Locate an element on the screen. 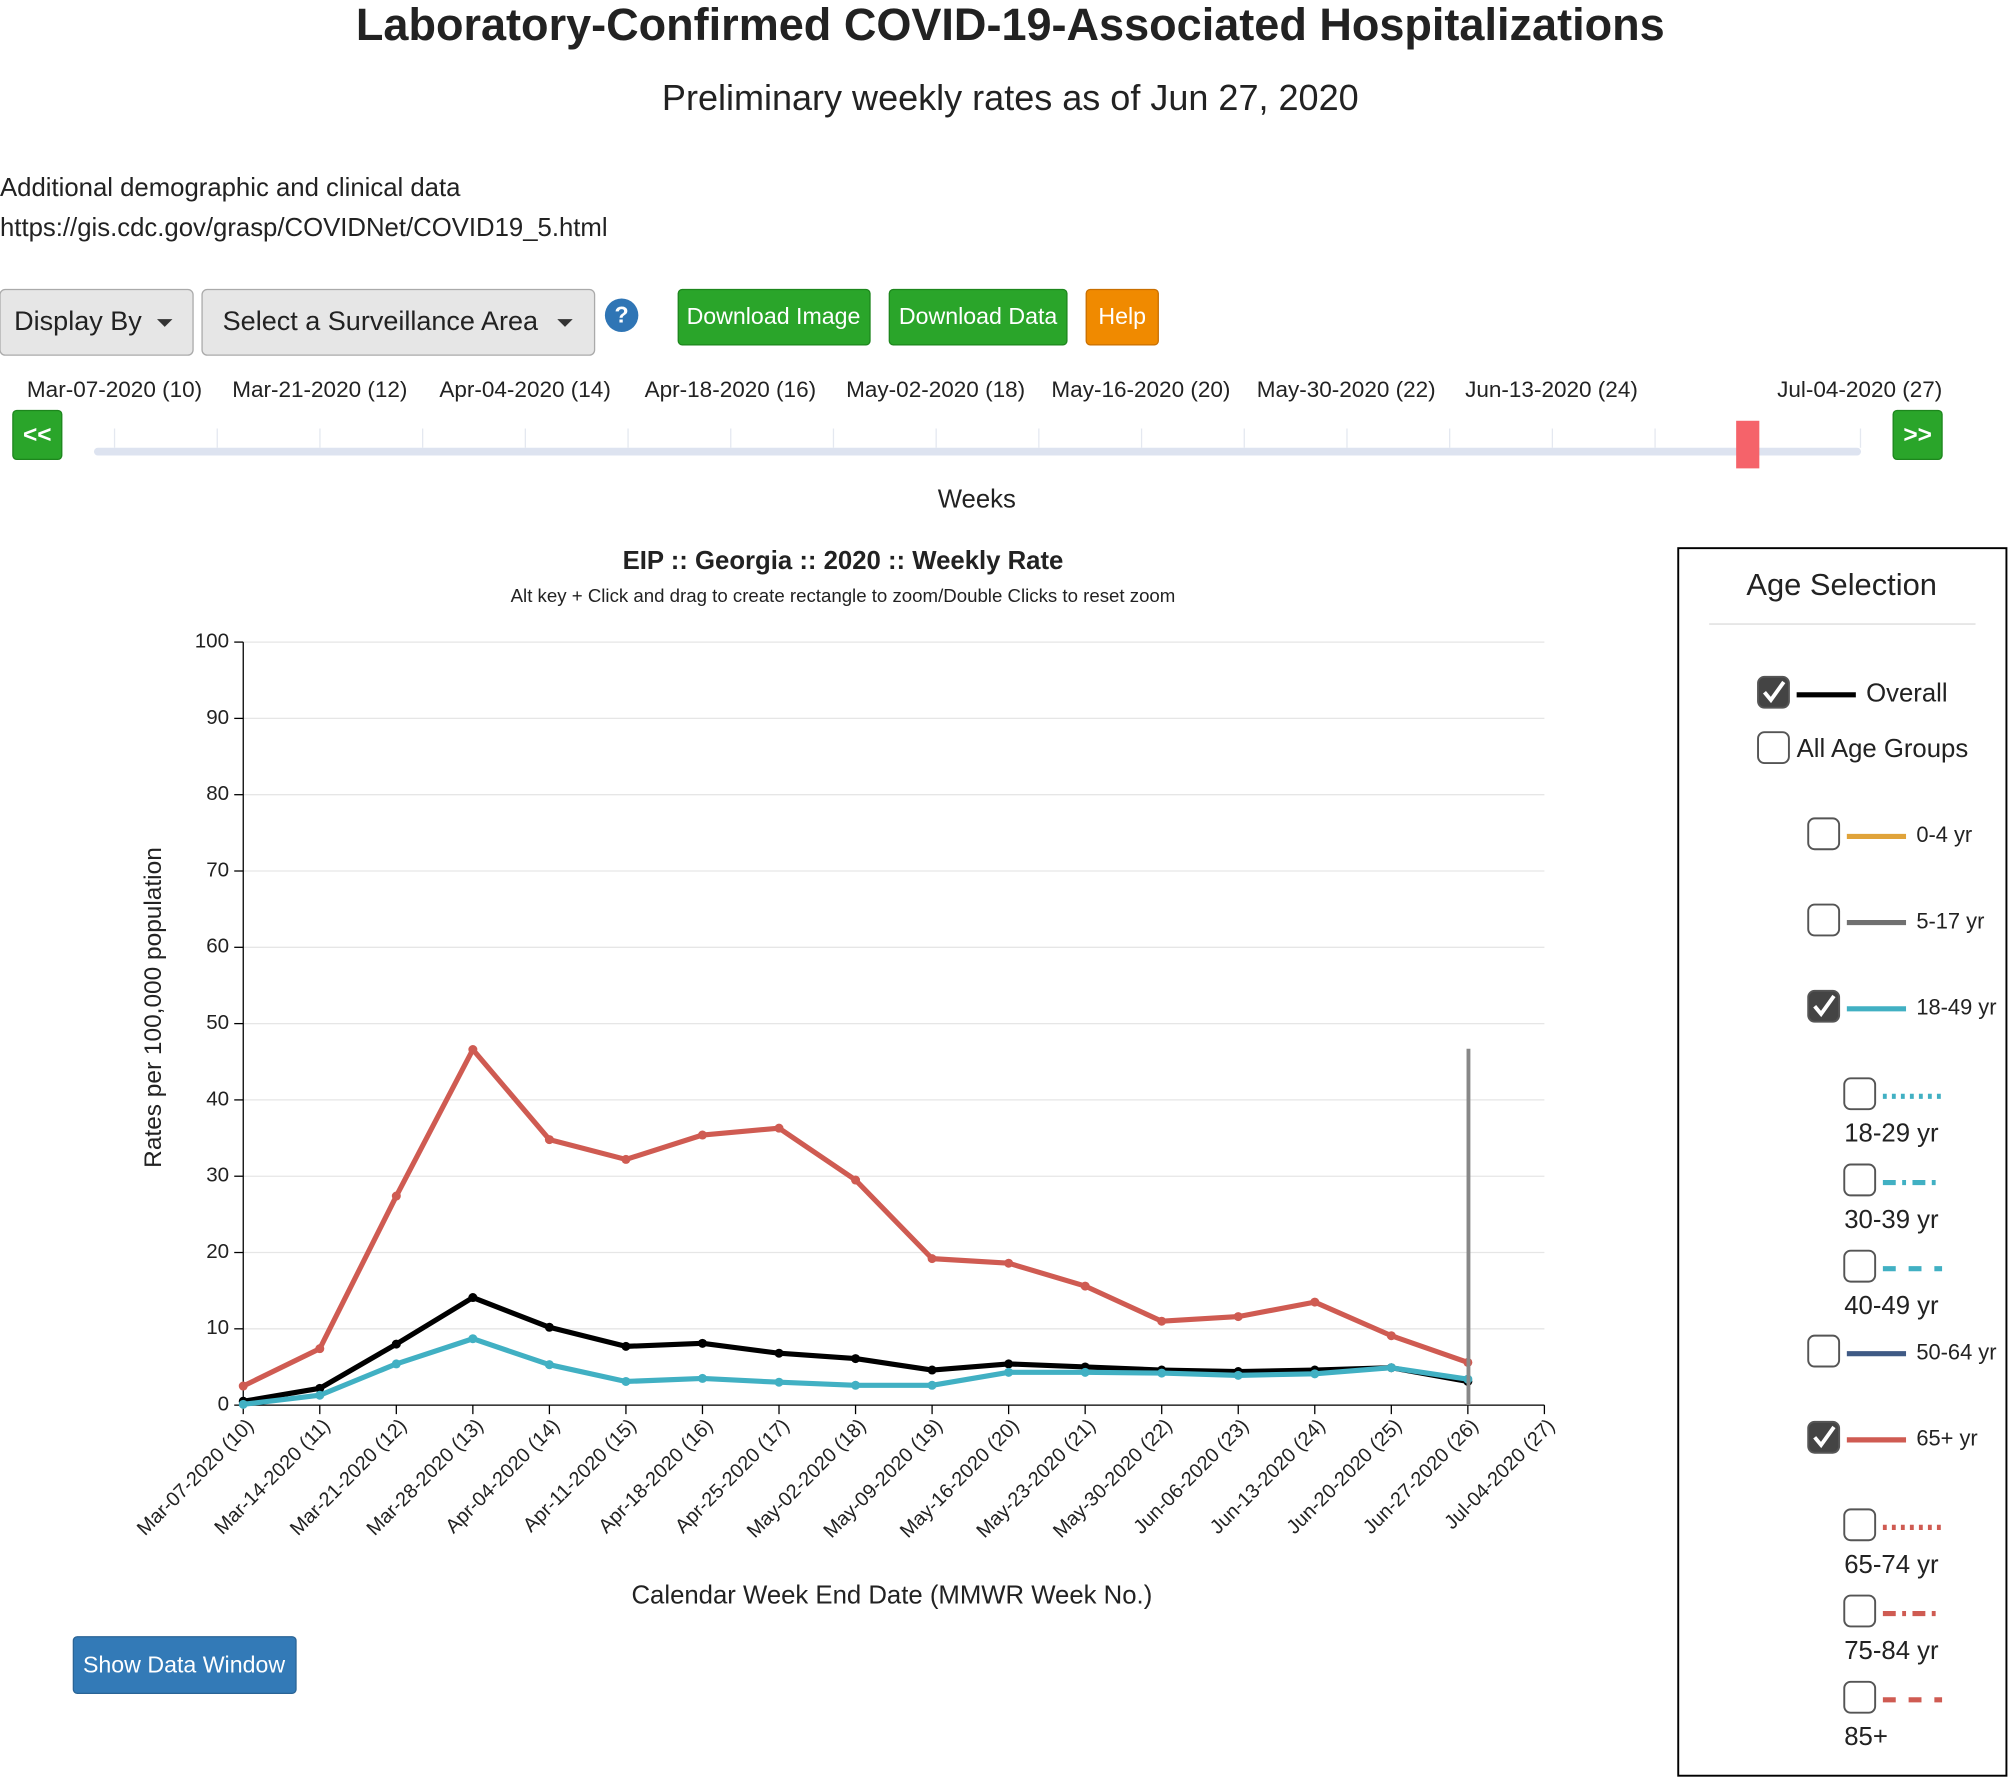 Image resolution: width=2009 pixels, height=1777 pixels. y-tick-label: 70 is located at coordinates (217, 869).